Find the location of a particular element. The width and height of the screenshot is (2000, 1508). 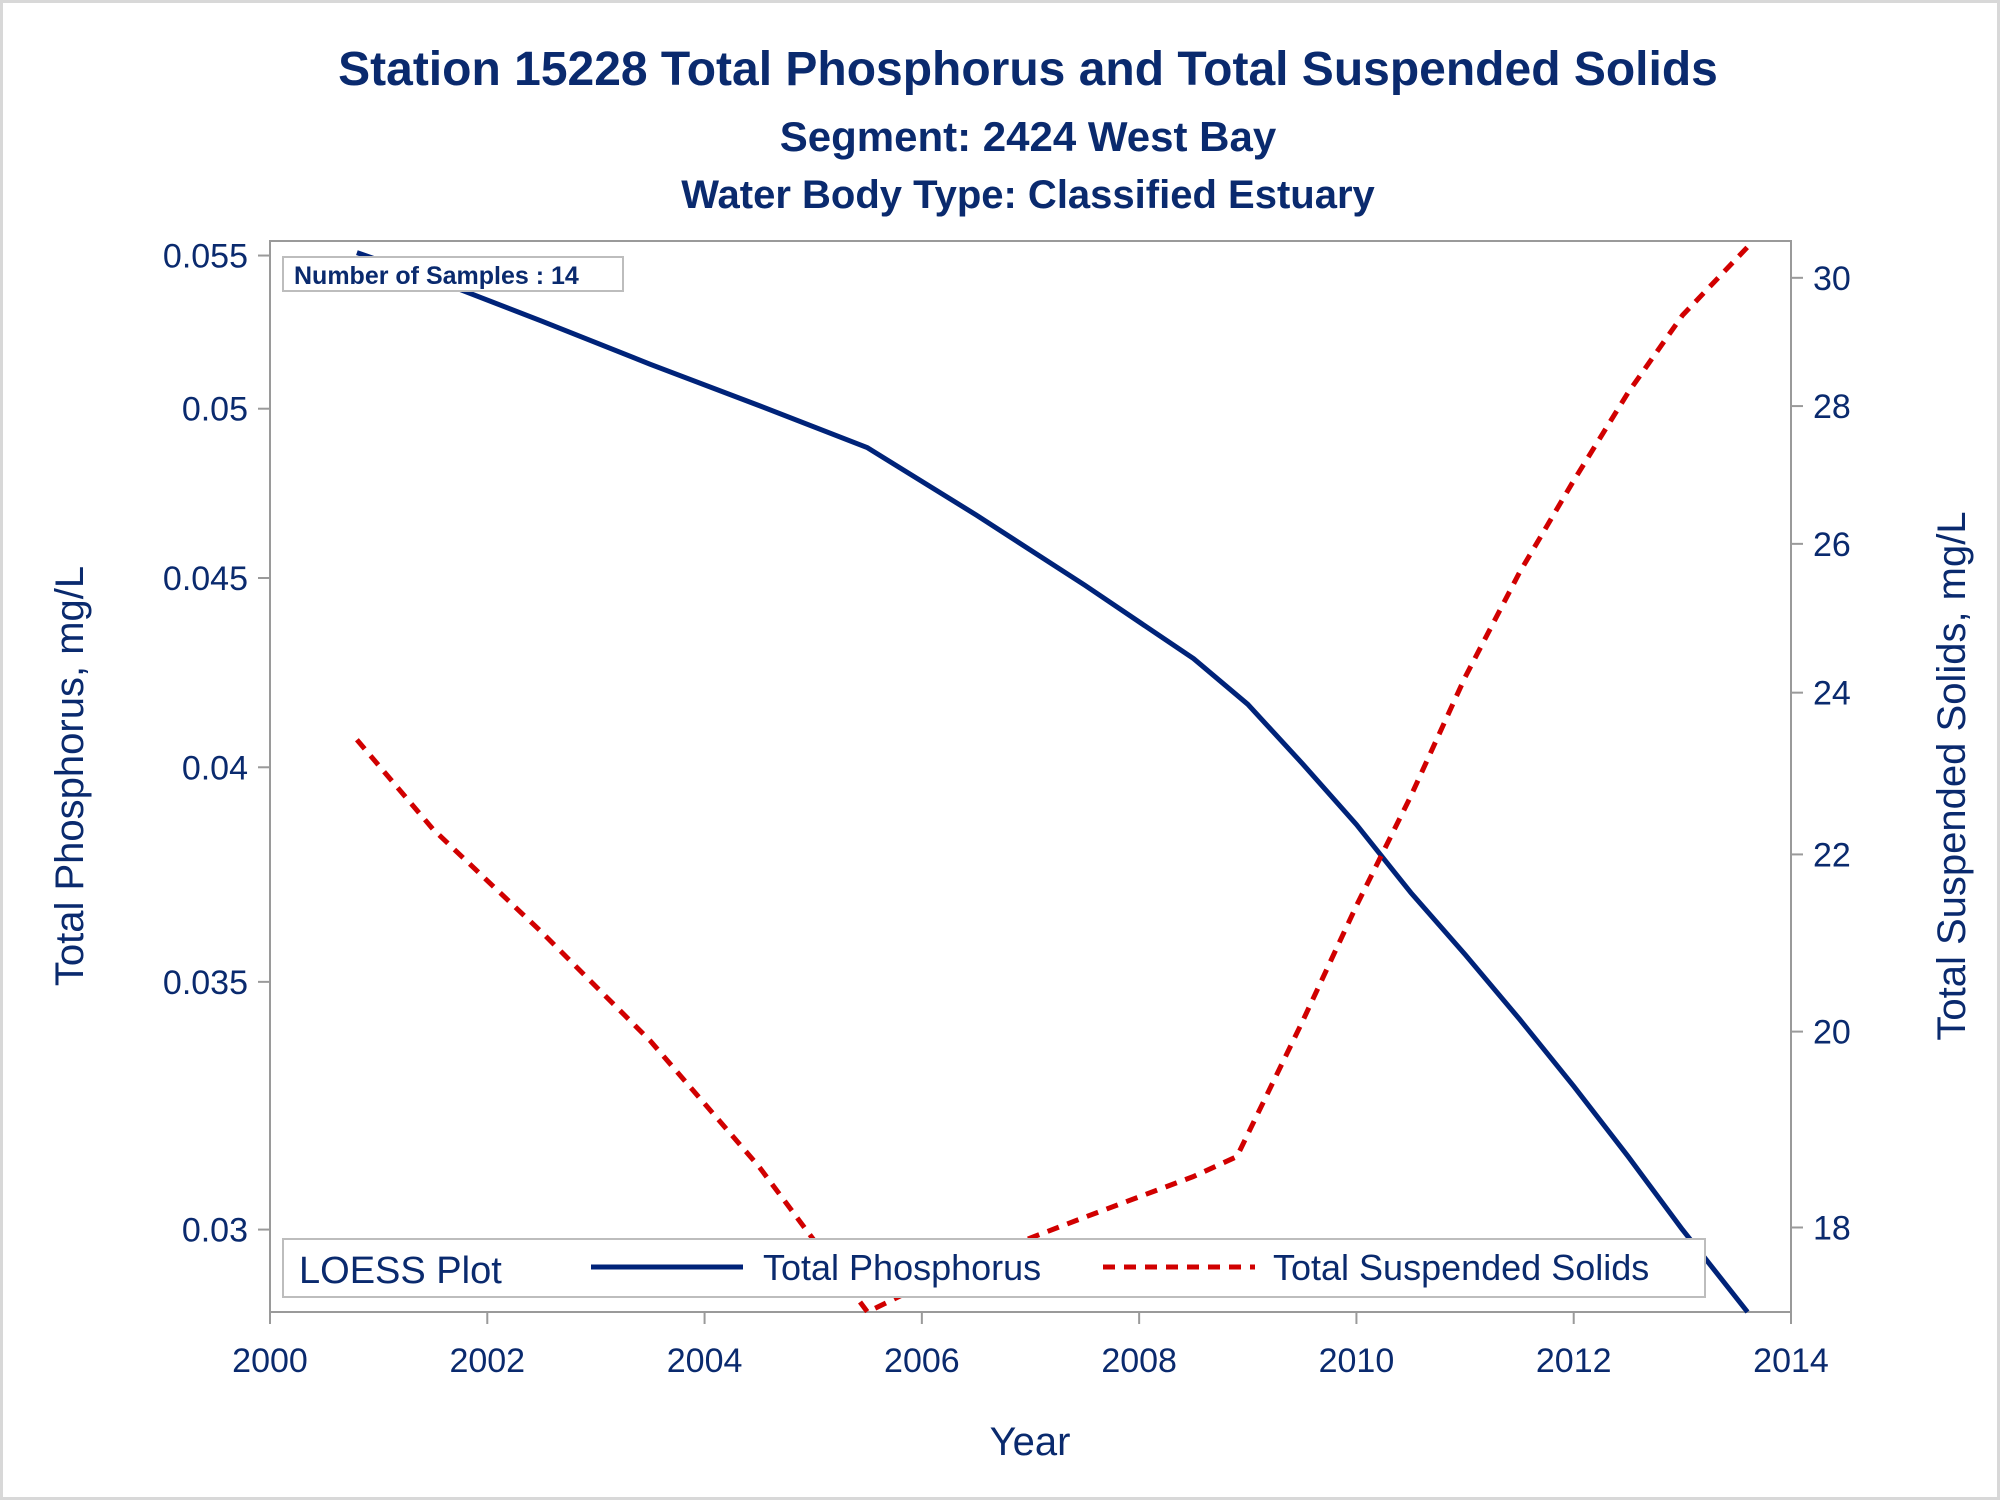

x-tick-label: 2000 is located at coordinates (270, 1361).